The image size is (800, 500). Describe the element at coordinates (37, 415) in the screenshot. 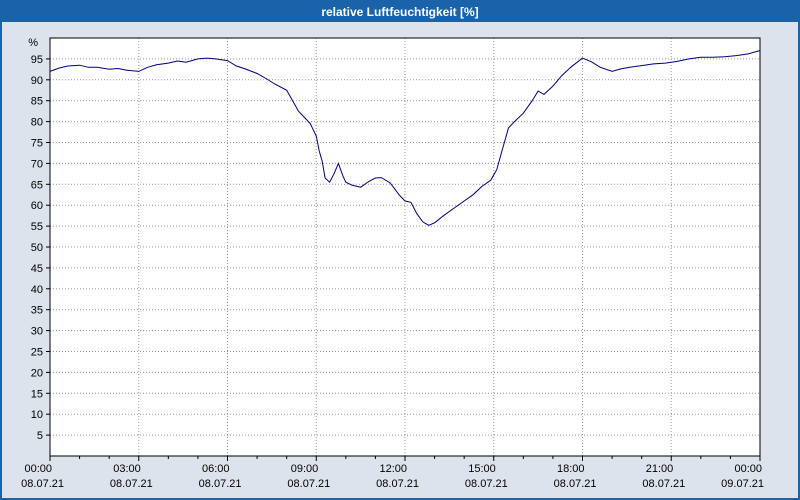

I see `svg-text: 10` at that location.